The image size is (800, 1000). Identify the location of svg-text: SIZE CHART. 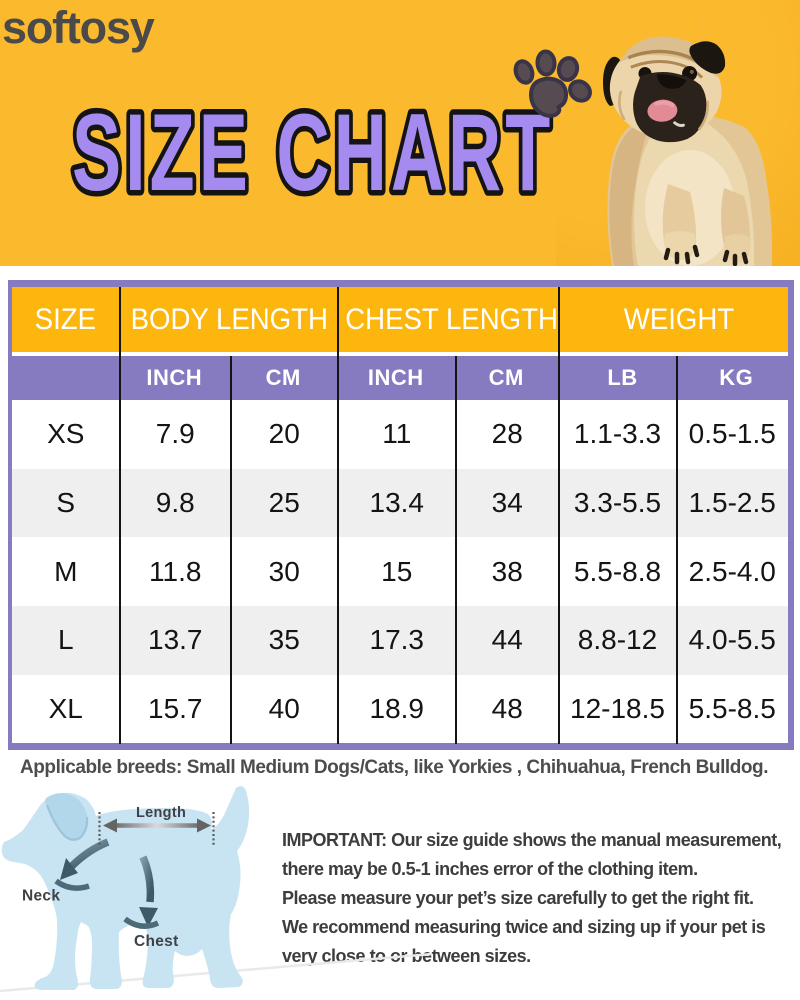
(313, 149).